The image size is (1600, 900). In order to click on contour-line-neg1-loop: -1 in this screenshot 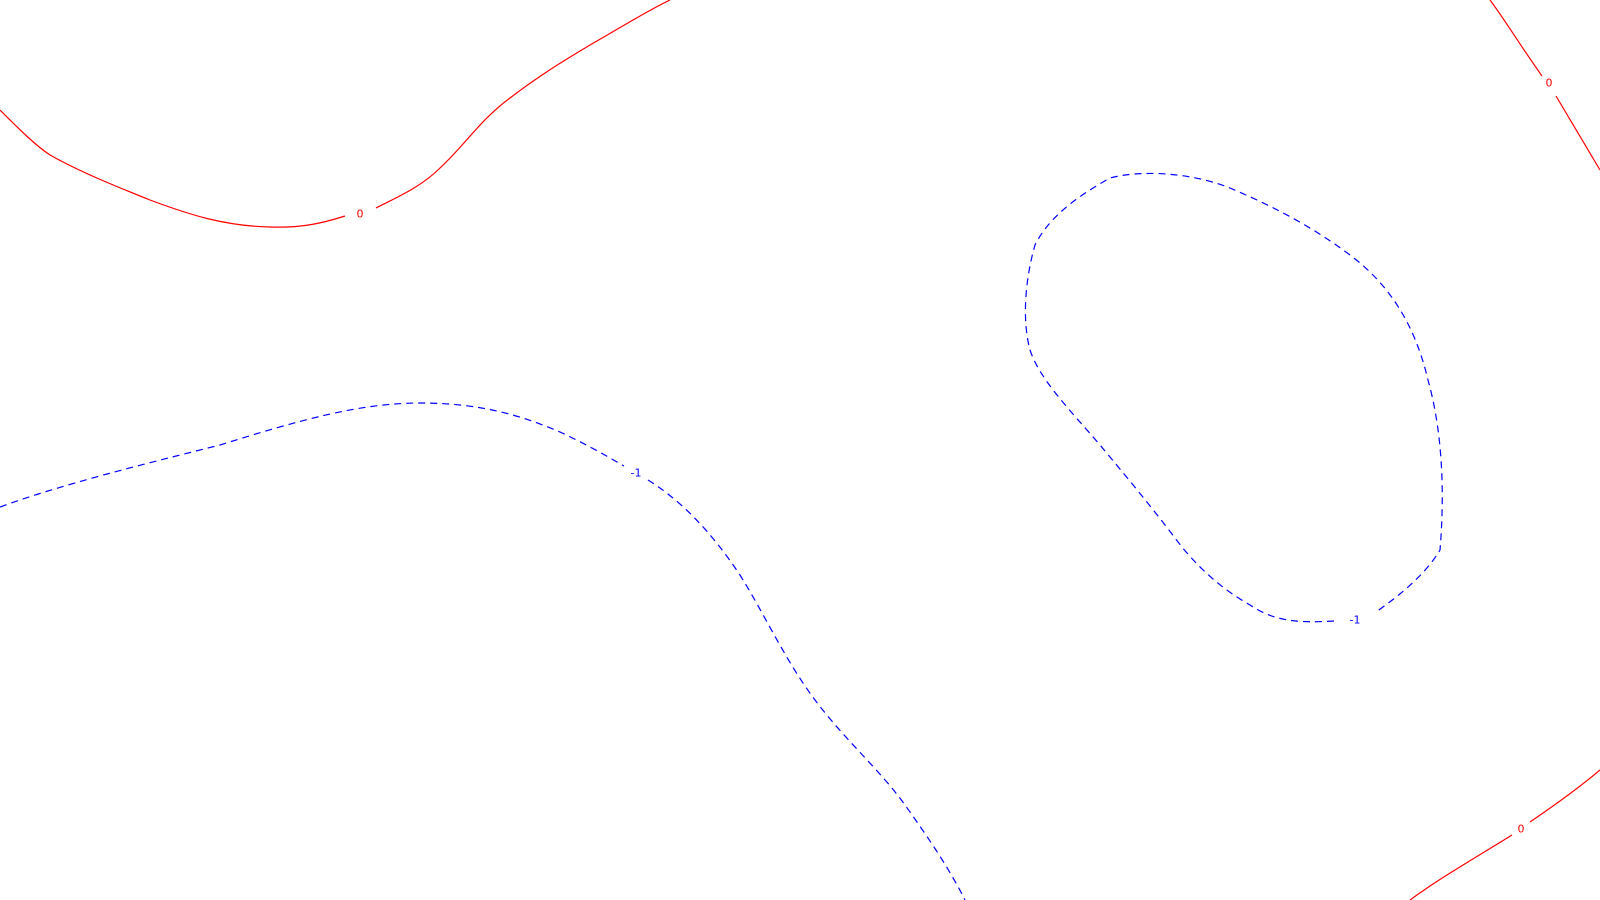, I will do `click(1233, 399)`.